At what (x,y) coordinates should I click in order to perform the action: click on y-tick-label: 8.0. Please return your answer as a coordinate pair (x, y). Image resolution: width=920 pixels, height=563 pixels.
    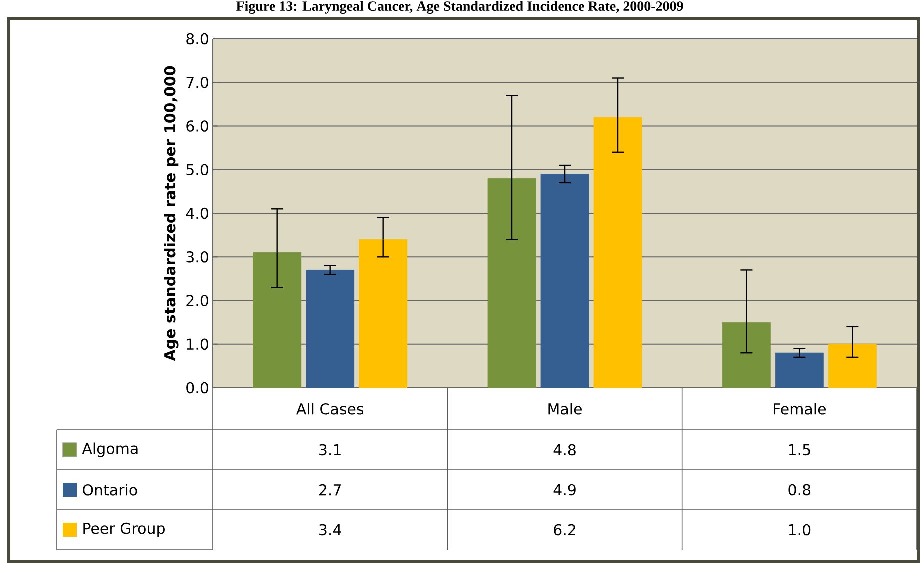
    Looking at the image, I should click on (197, 39).